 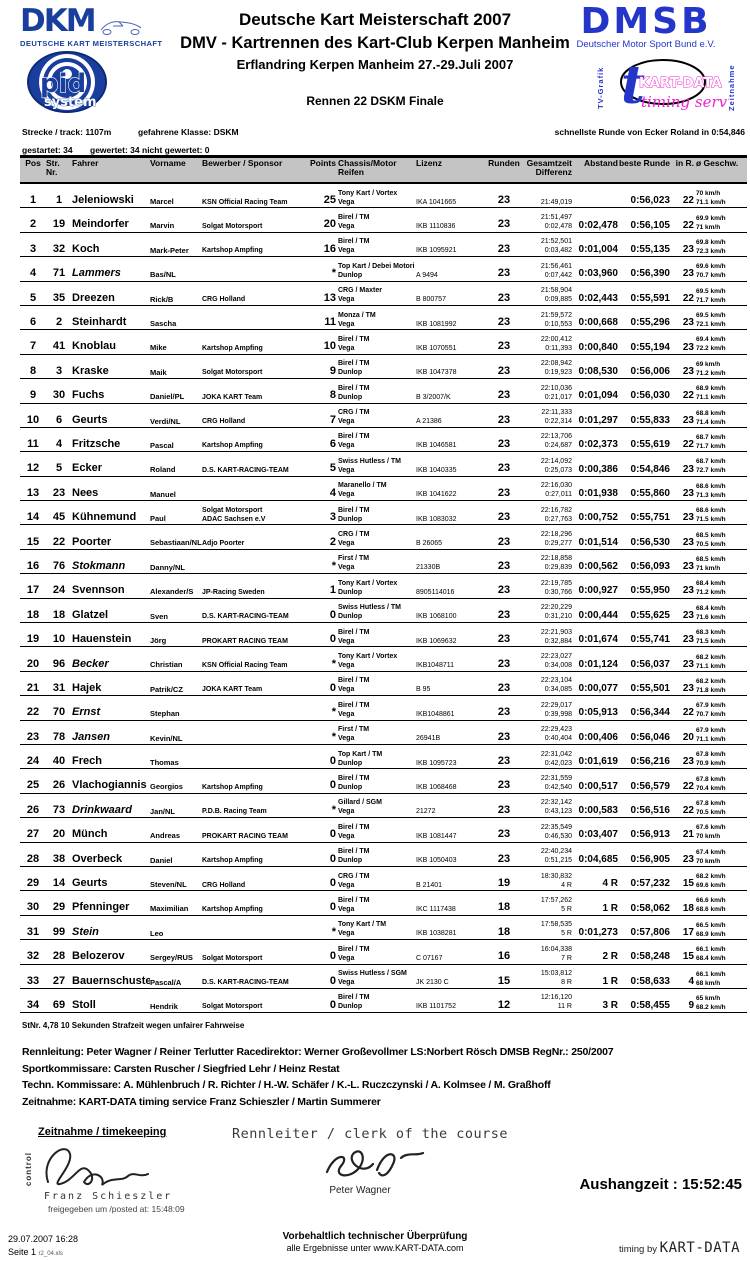 I want to click on gap: 0:00,406, so click(x=598, y=737).